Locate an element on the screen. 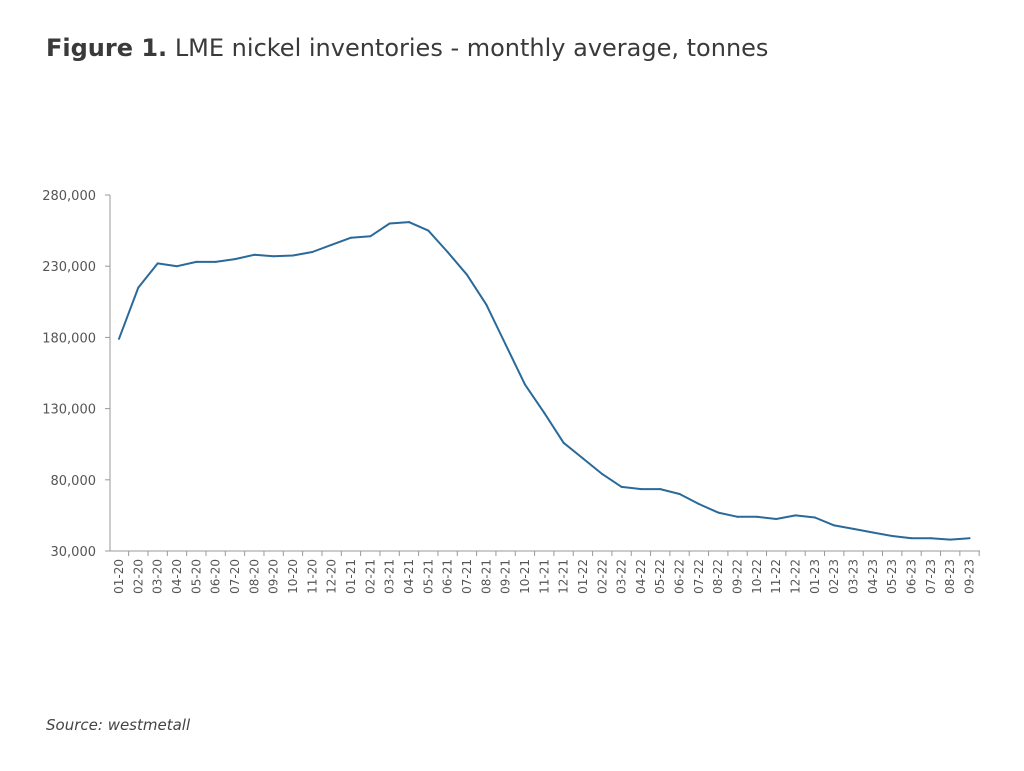 Image resolution: width=1024 pixels, height=771 pixels. source-note: Source: westmetall is located at coordinates (118, 725).